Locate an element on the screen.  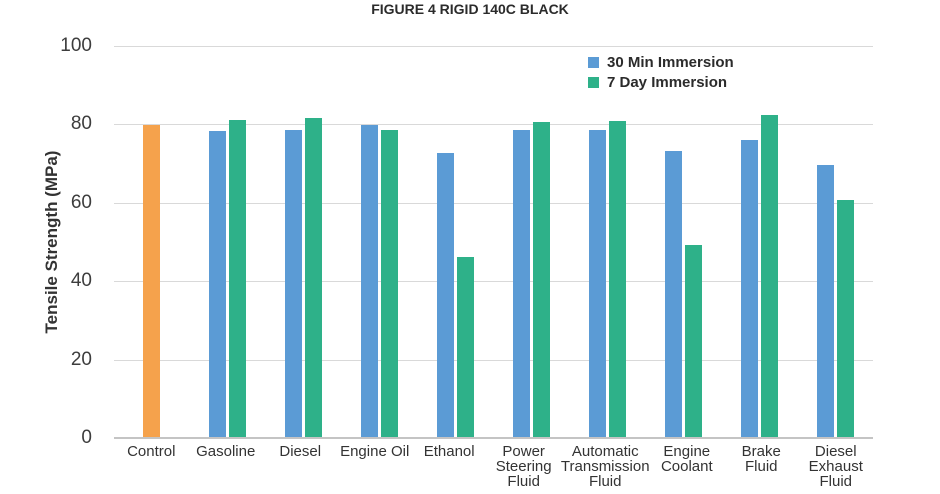
bar-group-gasoline is located at coordinates (228, 242).